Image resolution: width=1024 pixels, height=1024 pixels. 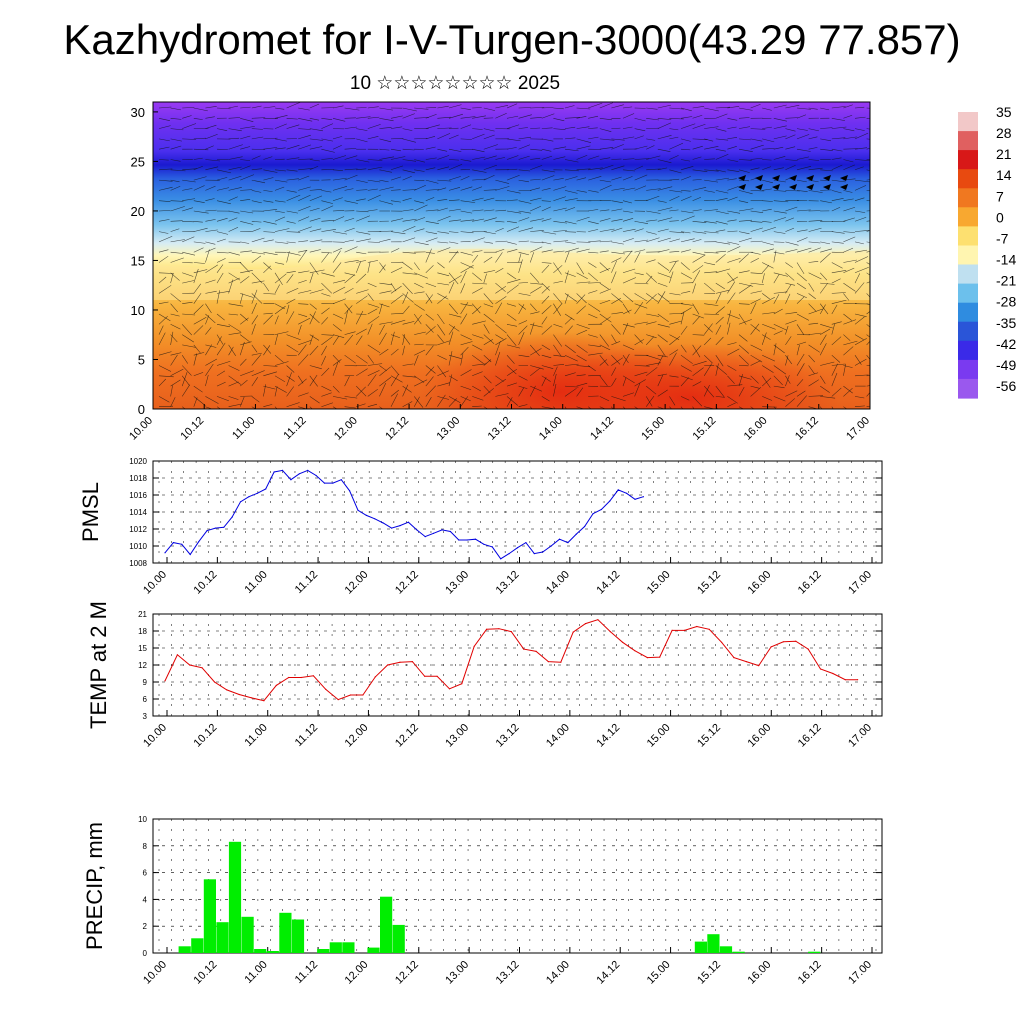 What do you see at coordinates (145, 899) in the screenshot?
I see `y-tick-label: 4` at bounding box center [145, 899].